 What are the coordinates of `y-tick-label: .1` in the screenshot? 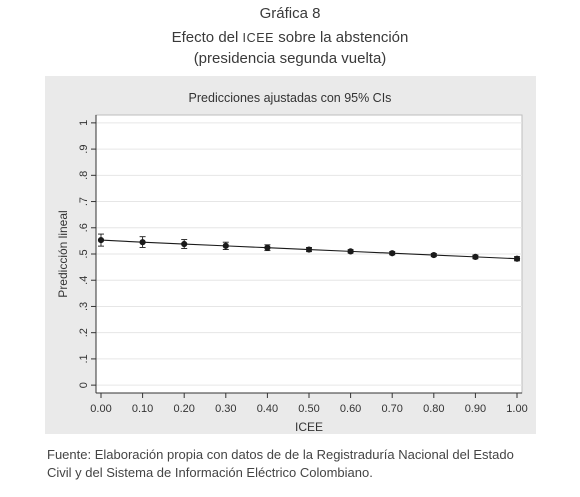 It's located at (84, 358).